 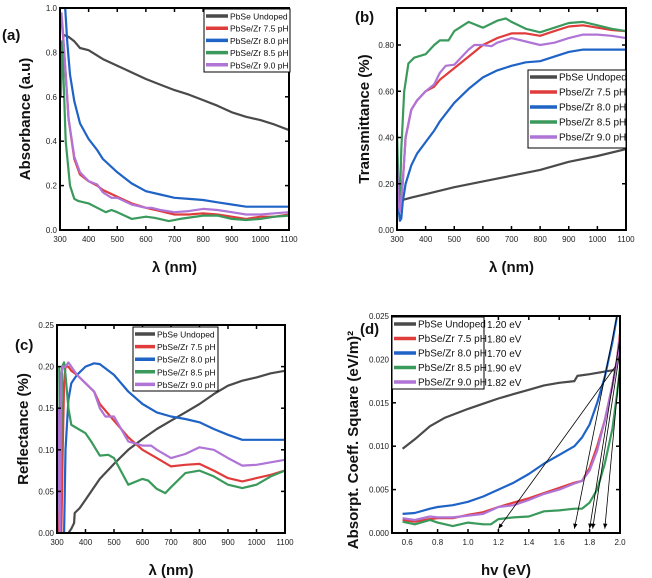 I want to click on band-gap-value: 1.82 eV, so click(x=504, y=383).